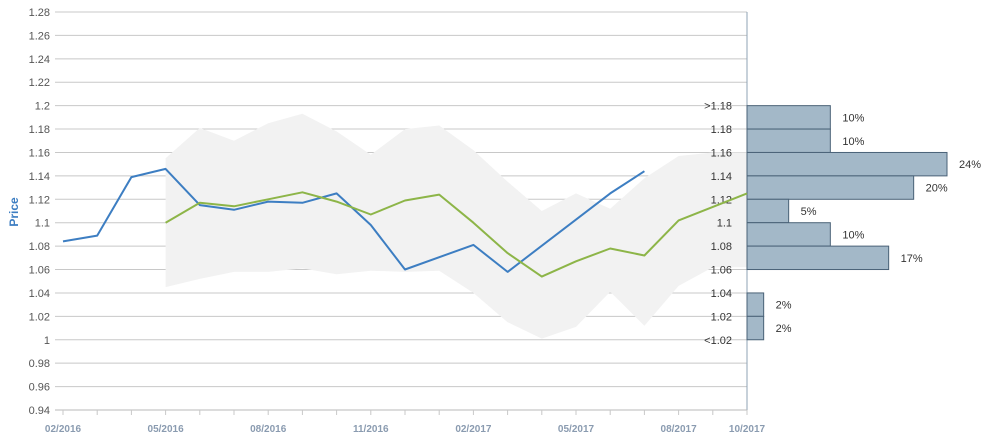 Image resolution: width=988 pixels, height=440 pixels. Describe the element at coordinates (39, 271) in the screenshot. I see `y-tick-label: 1.06` at that location.